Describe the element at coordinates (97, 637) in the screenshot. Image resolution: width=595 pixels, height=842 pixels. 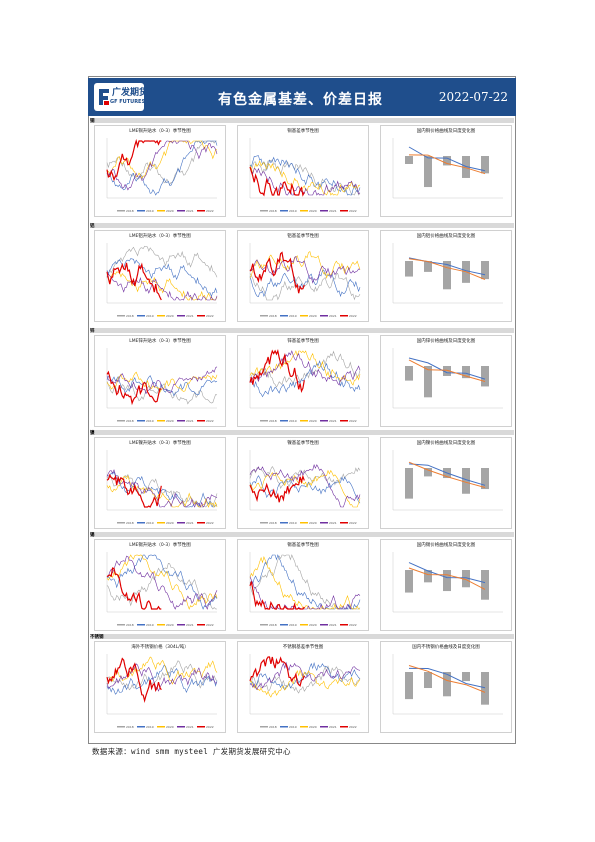
I see `section-label: 不锈钢` at that location.